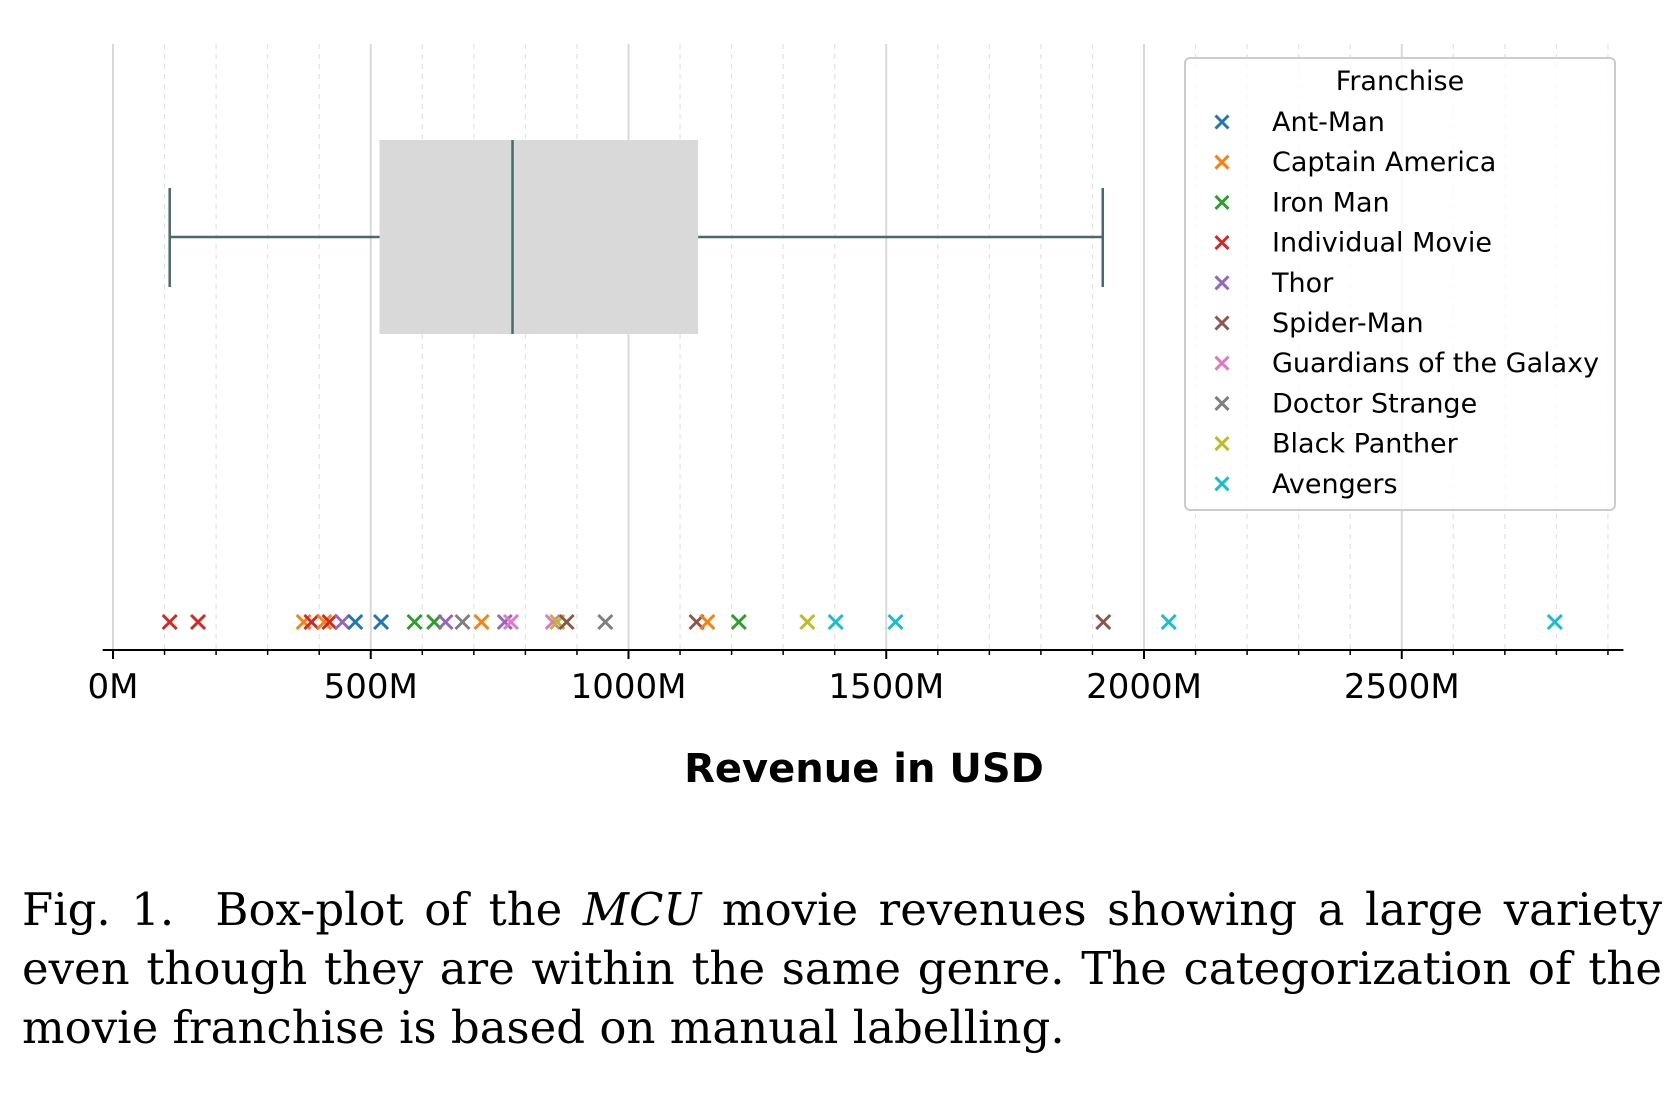 The height and width of the screenshot is (1094, 1678). What do you see at coordinates (1382, 243) in the screenshot?
I see `legend-entry-label: Individual Movie` at bounding box center [1382, 243].